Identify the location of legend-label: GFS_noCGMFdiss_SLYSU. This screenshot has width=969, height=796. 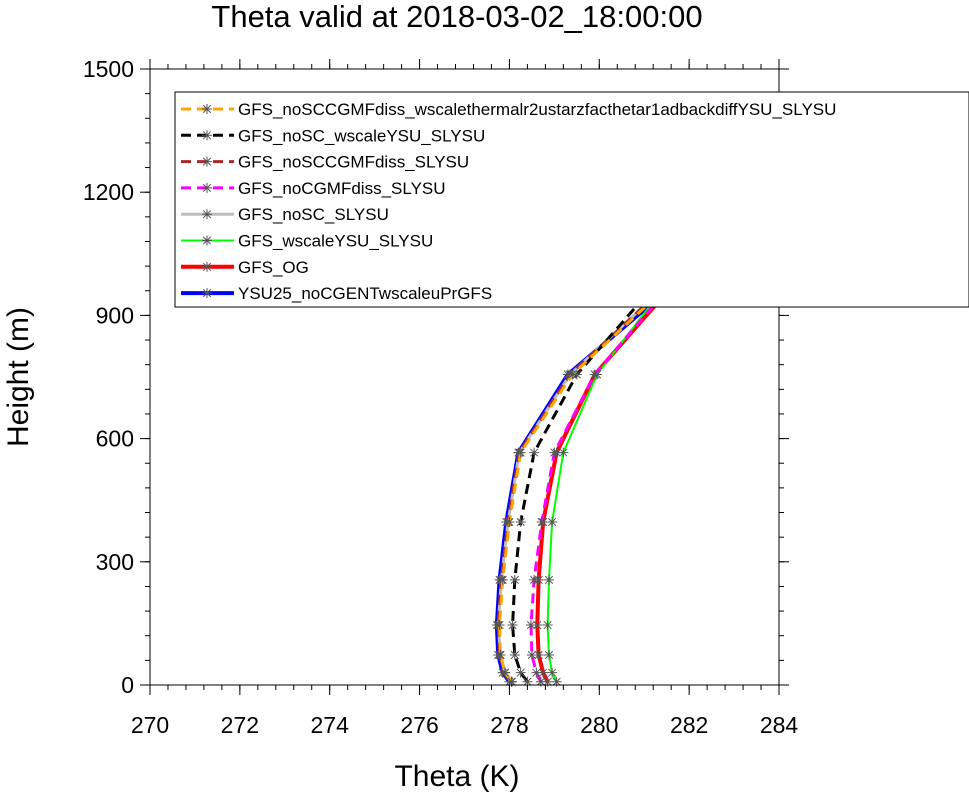
(342, 188).